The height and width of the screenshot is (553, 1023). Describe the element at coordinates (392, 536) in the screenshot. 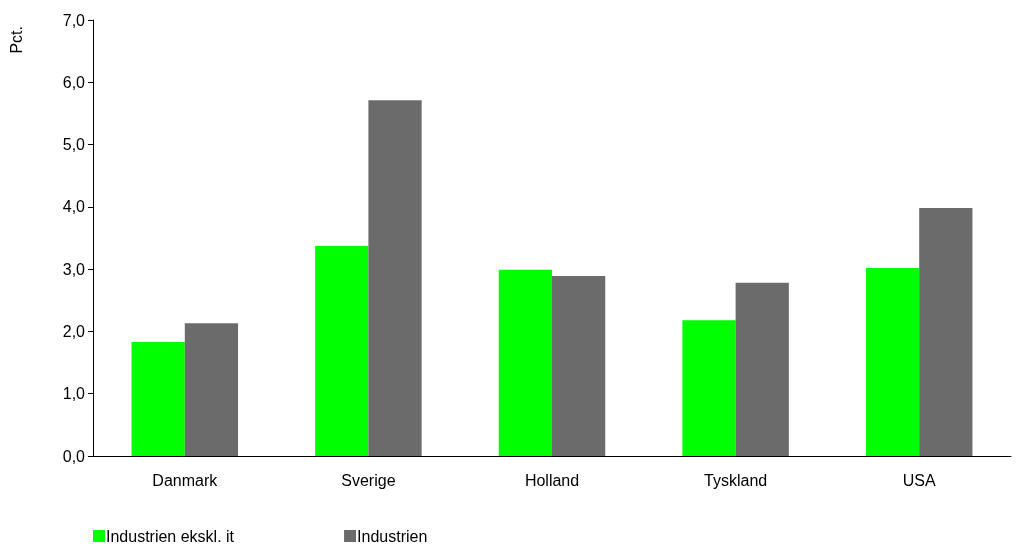

I see `legend-label: Industrien` at that location.